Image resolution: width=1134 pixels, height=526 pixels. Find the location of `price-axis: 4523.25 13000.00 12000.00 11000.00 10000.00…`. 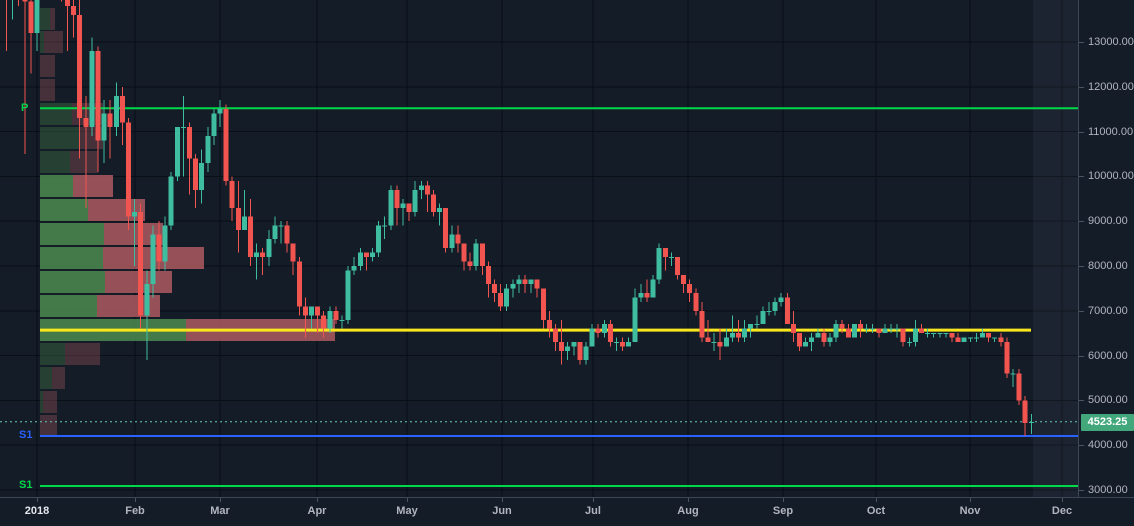

price-axis: 4523.25 13000.00 12000.00 11000.00 10000.00… is located at coordinates (1106, 248).